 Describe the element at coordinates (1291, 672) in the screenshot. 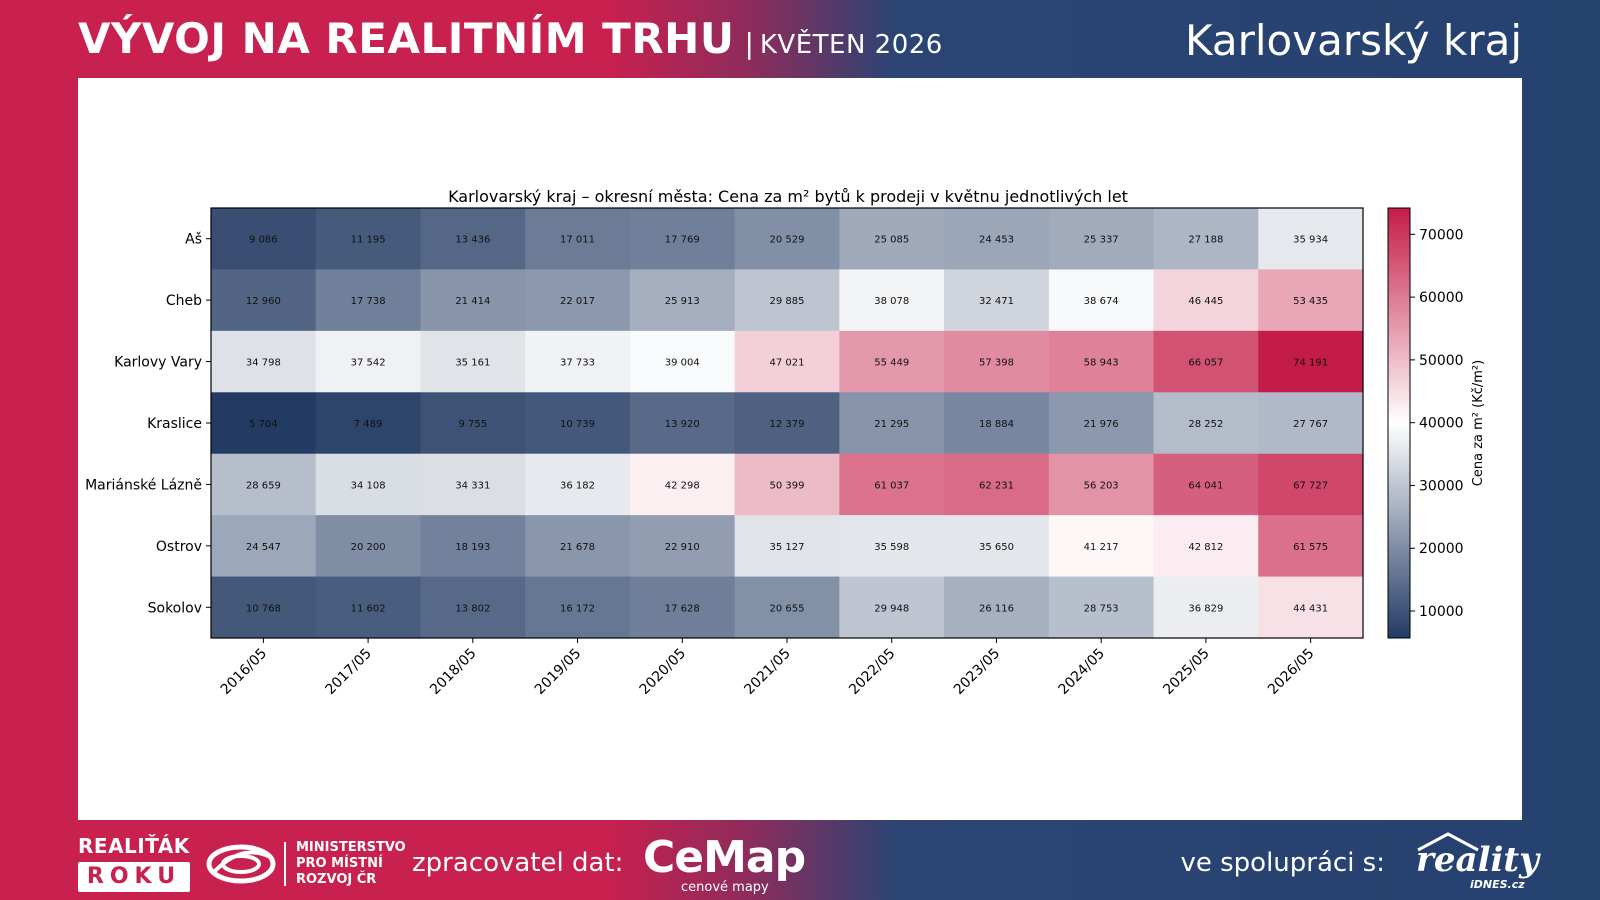

I see `x-tick-label: 2026/05` at that location.